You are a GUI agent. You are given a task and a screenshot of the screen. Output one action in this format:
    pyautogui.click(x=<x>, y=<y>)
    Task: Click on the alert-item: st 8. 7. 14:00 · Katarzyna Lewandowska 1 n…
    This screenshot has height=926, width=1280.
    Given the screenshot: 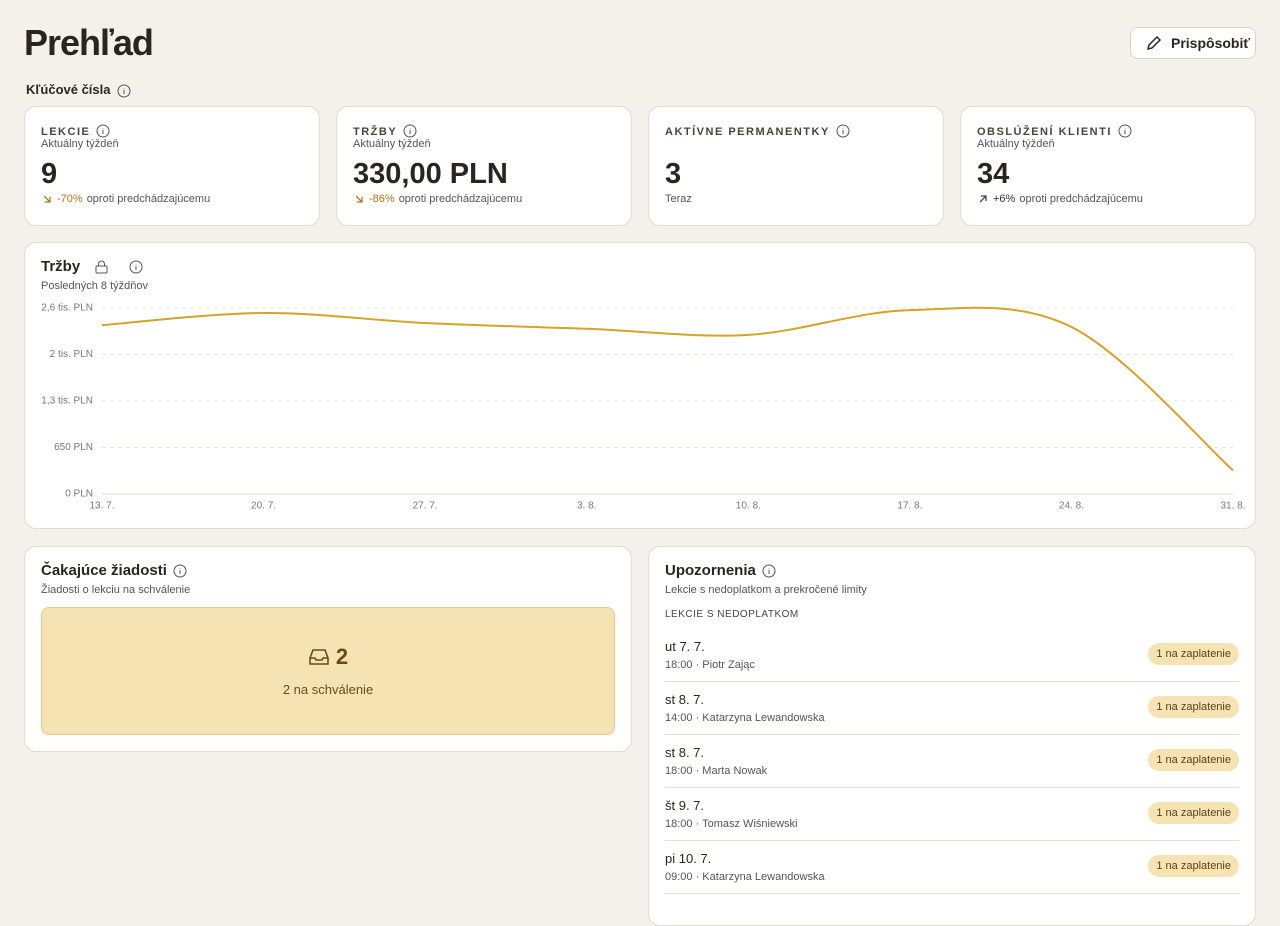 What is the action you would take?
    pyautogui.click(x=952, y=708)
    